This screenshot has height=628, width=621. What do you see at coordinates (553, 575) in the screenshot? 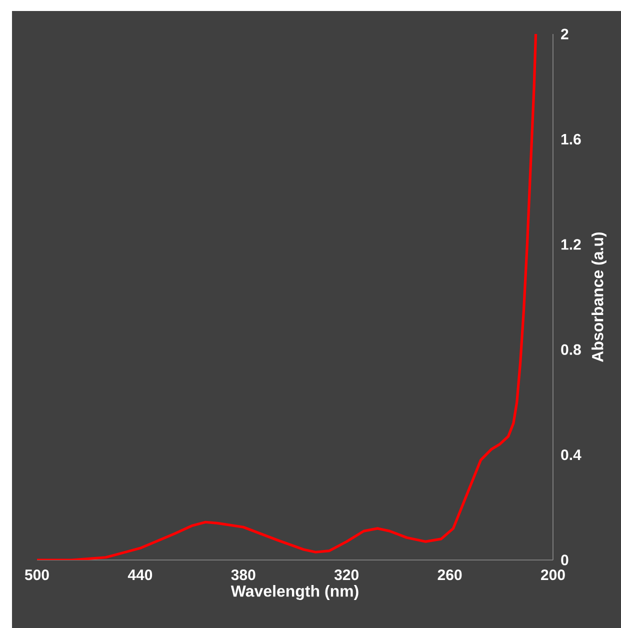
I see `x-tick-label: 200` at bounding box center [553, 575].